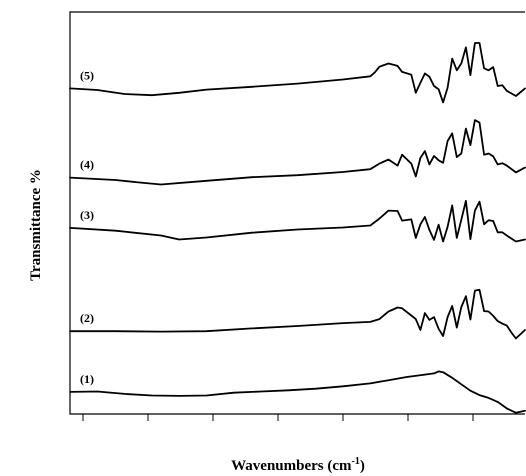  Describe the element at coordinates (87, 75) in the screenshot. I see `series-label-5: (5)` at that location.